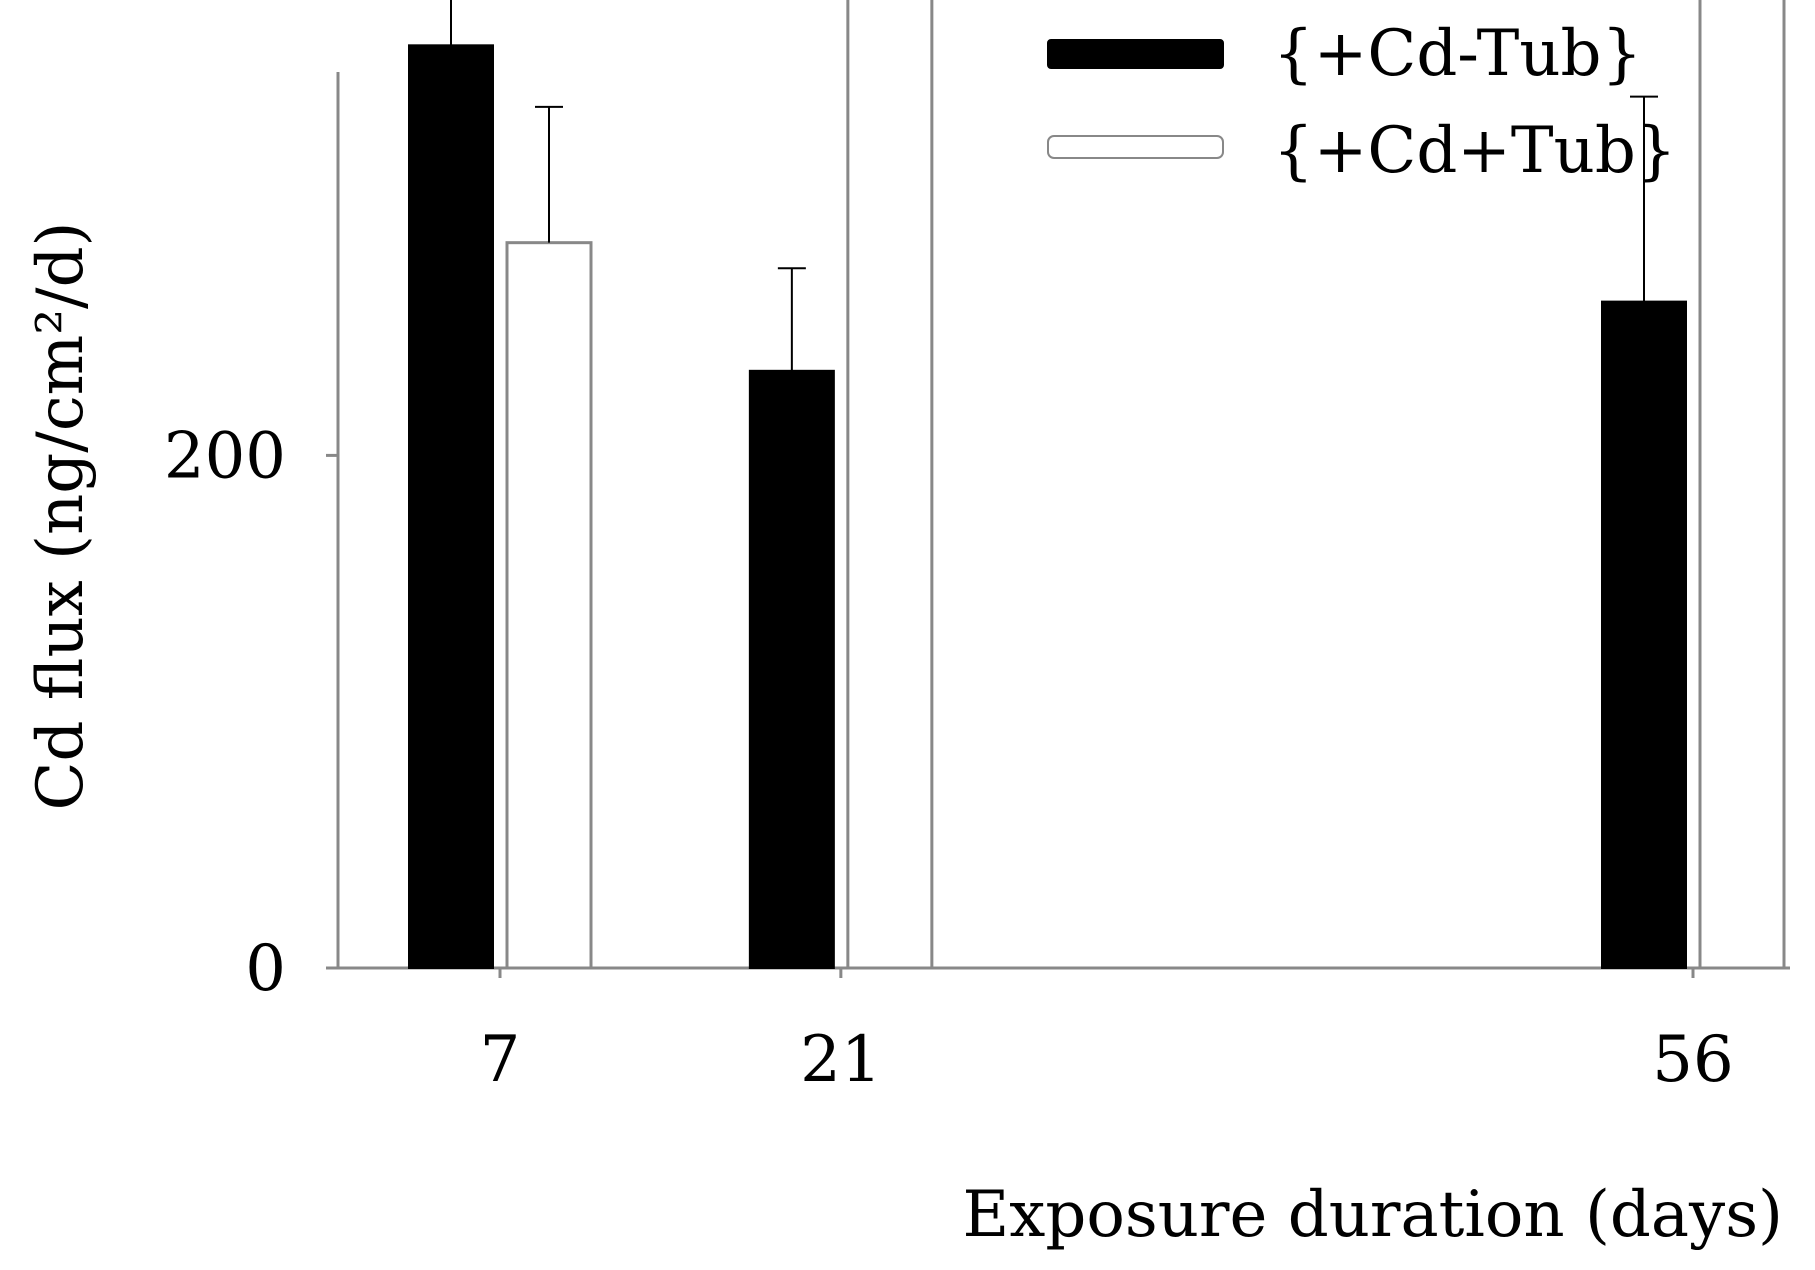 The image size is (1815, 1270). Describe the element at coordinates (1475, 151) in the screenshot. I see `legend-label-cd-plus-tub: {+Cd+Tub}` at that location.